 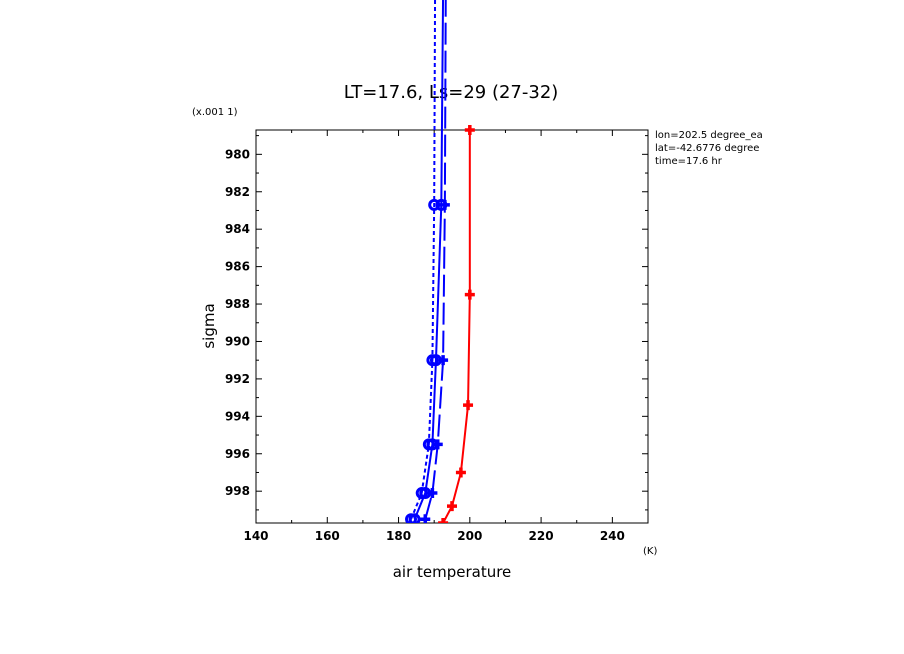 What do you see at coordinates (237, 304) in the screenshot?
I see `y-tick-label: 988` at bounding box center [237, 304].